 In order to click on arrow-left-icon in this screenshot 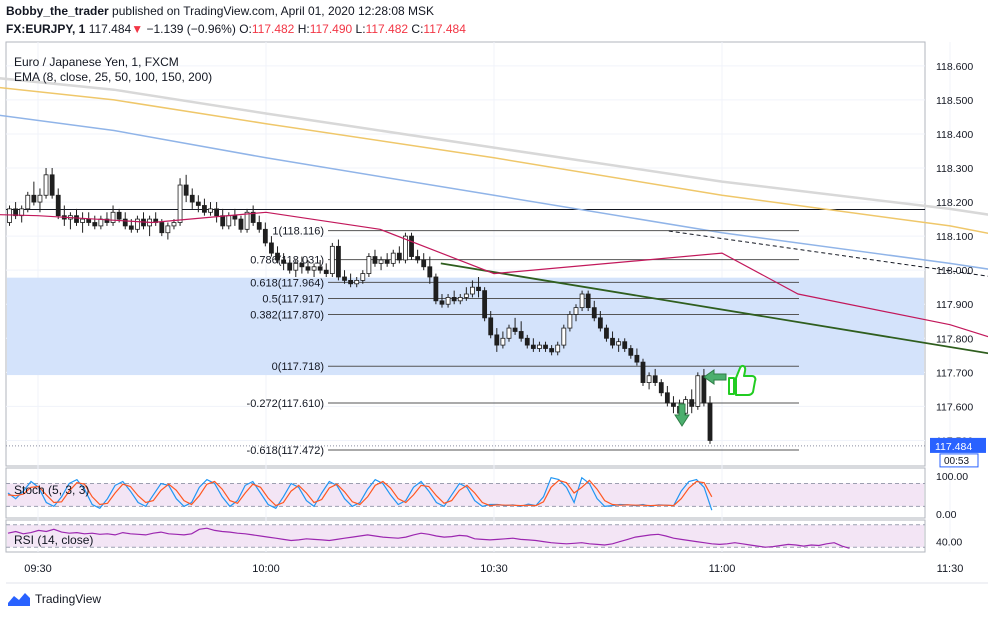, I will do `click(715, 377)`.